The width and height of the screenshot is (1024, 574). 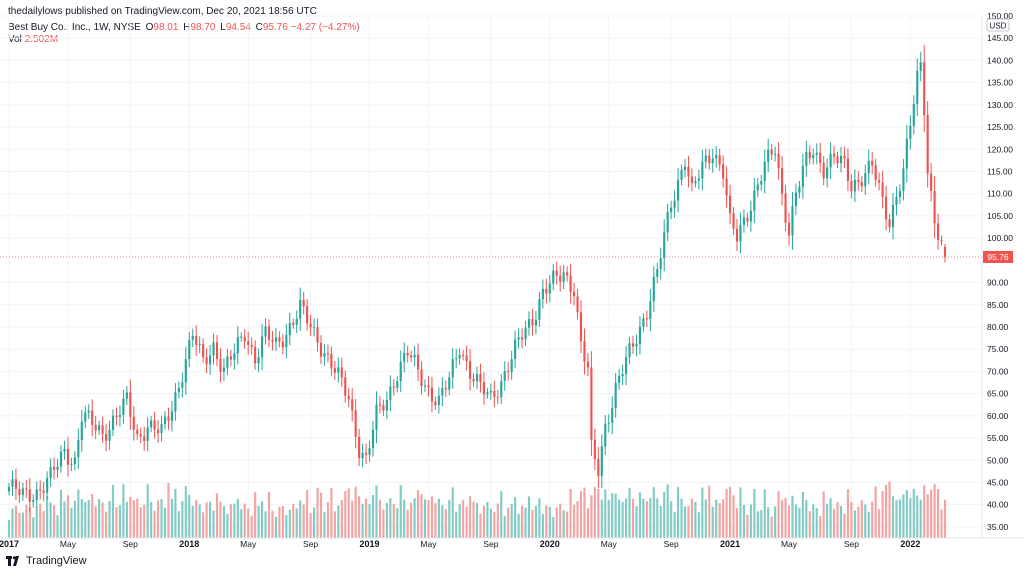 I want to click on price-tick-label: 115.00, so click(x=1000, y=171).